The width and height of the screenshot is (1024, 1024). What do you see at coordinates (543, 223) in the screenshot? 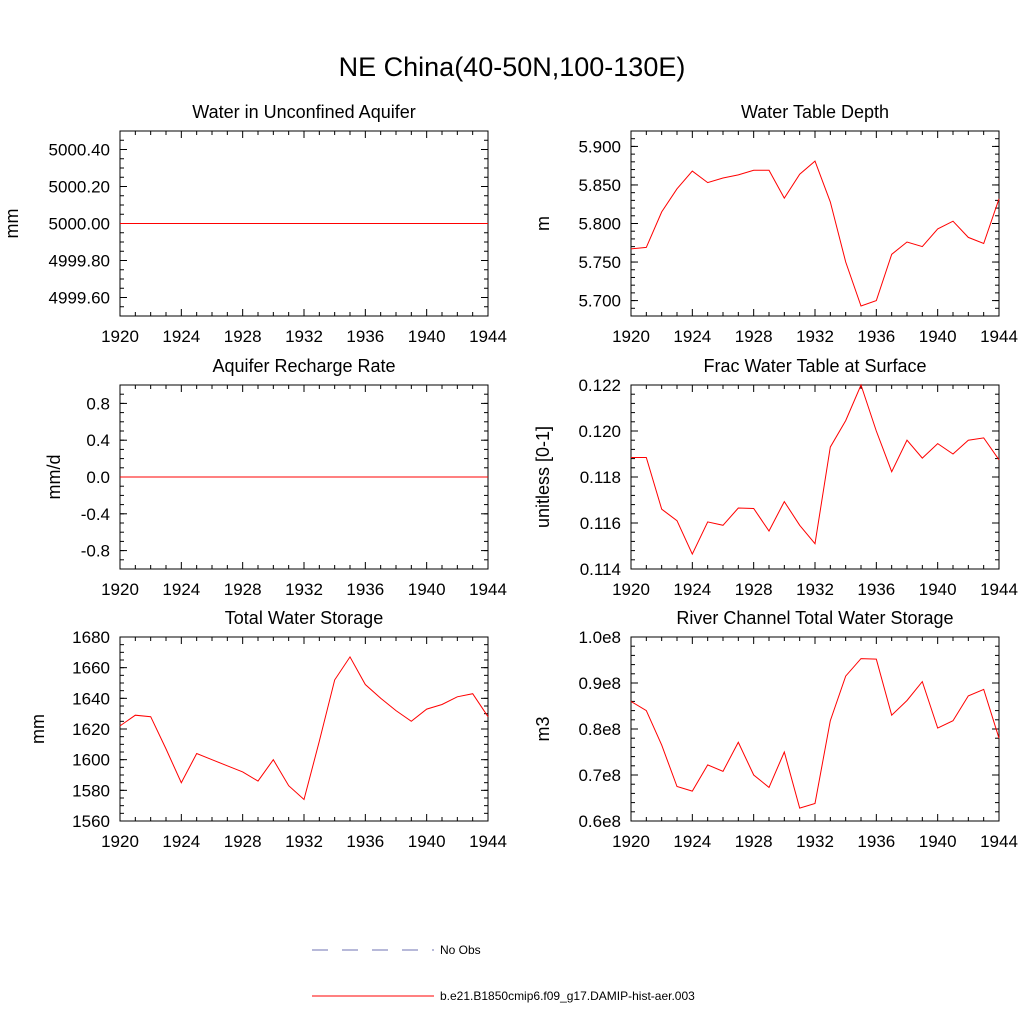
I see `y-axis-label: m` at bounding box center [543, 223].